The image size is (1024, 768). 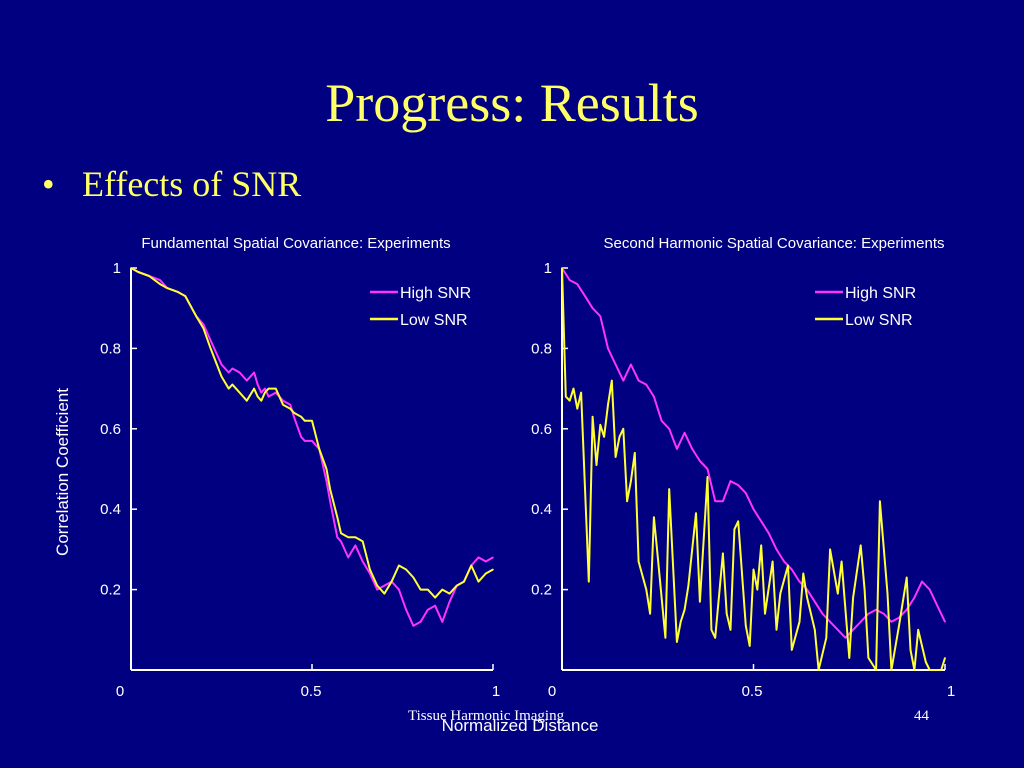 What do you see at coordinates (921, 716) in the screenshot?
I see `page-number: 44` at bounding box center [921, 716].